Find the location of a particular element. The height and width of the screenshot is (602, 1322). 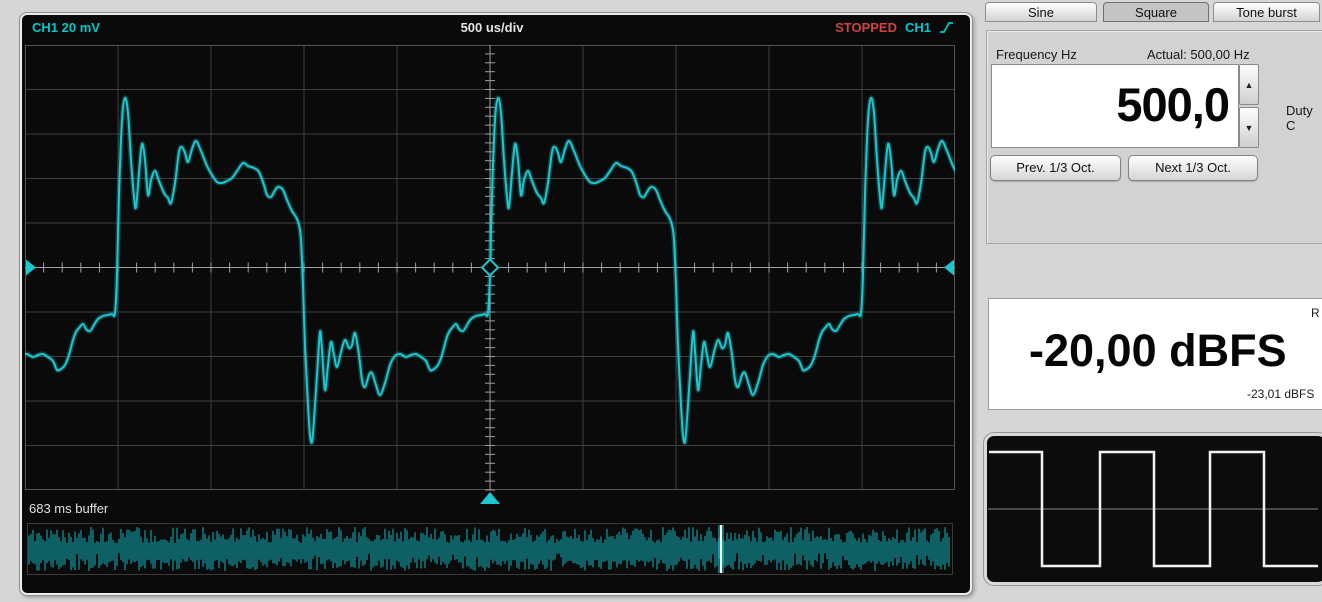

timebase-label: 500 us/div is located at coordinates (492, 27).